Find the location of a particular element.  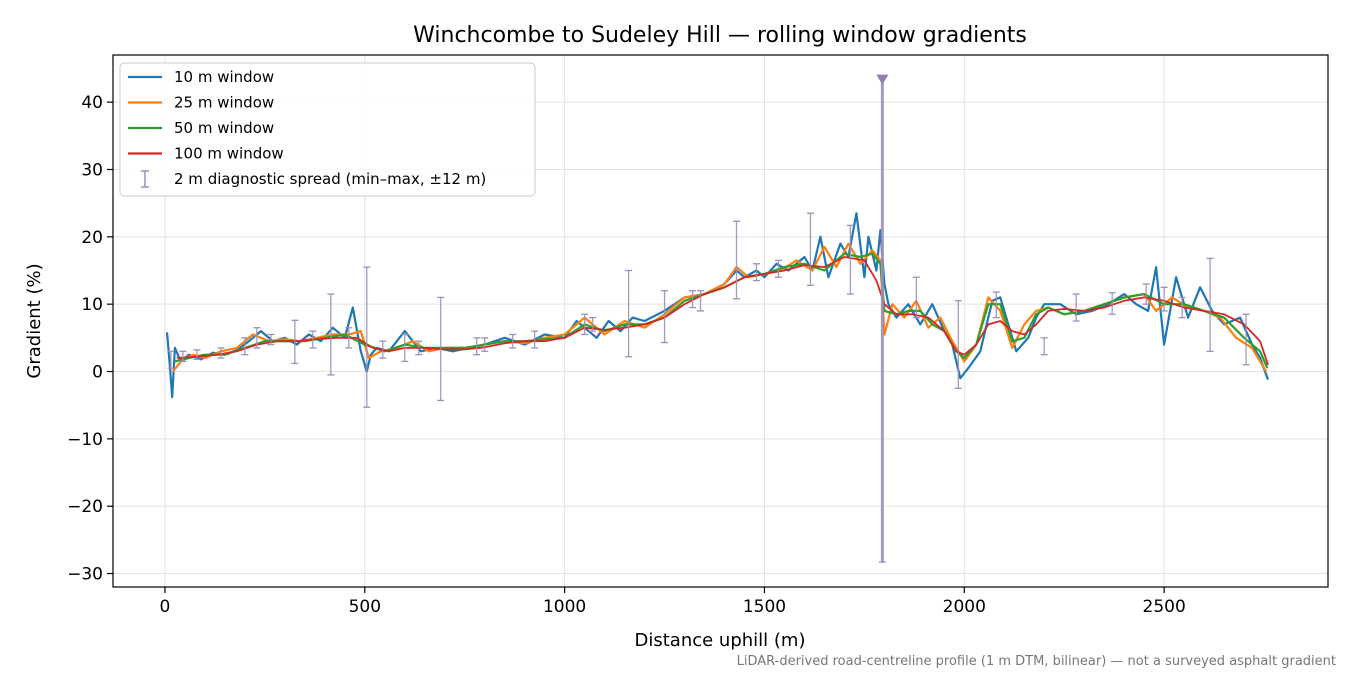

legend-label: 2 m diagnostic spread (min–max, ±12 m) is located at coordinates (330, 179).